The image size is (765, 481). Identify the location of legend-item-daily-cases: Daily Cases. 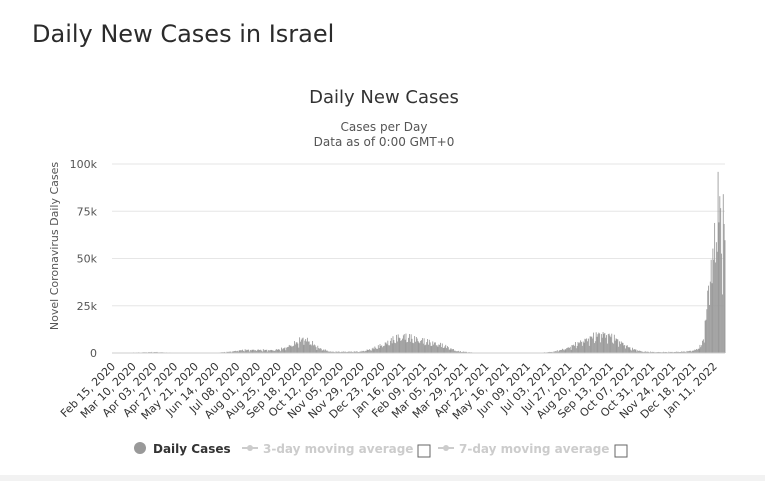
(182, 449).